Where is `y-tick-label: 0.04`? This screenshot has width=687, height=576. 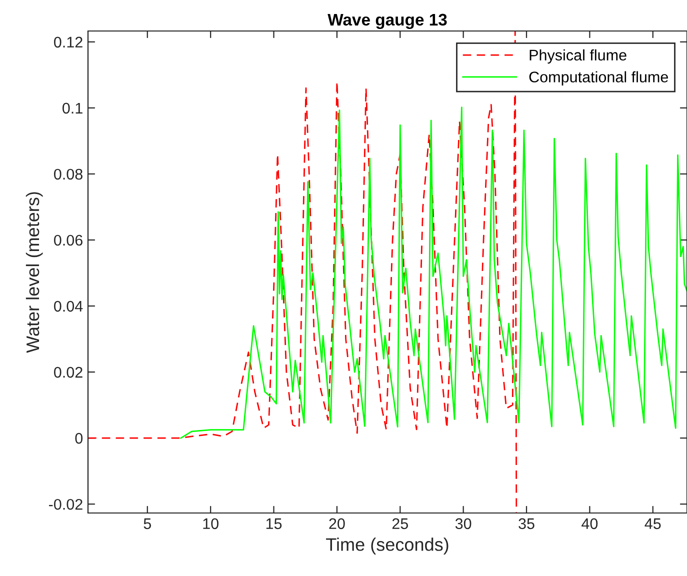
y-tick-label: 0.04 is located at coordinates (68, 306).